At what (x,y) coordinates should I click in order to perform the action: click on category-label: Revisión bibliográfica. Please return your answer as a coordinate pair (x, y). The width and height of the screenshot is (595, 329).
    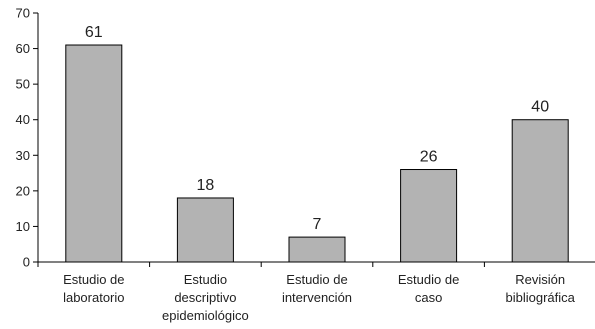
    Looking at the image, I should click on (541, 288).